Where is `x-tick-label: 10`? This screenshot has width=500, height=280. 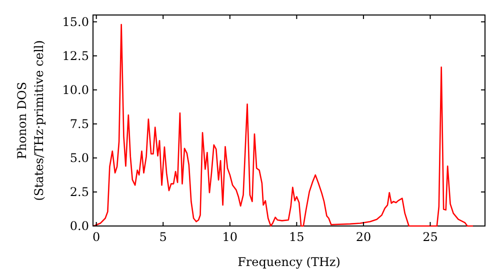 x-tick-label: 10 is located at coordinates (230, 237).